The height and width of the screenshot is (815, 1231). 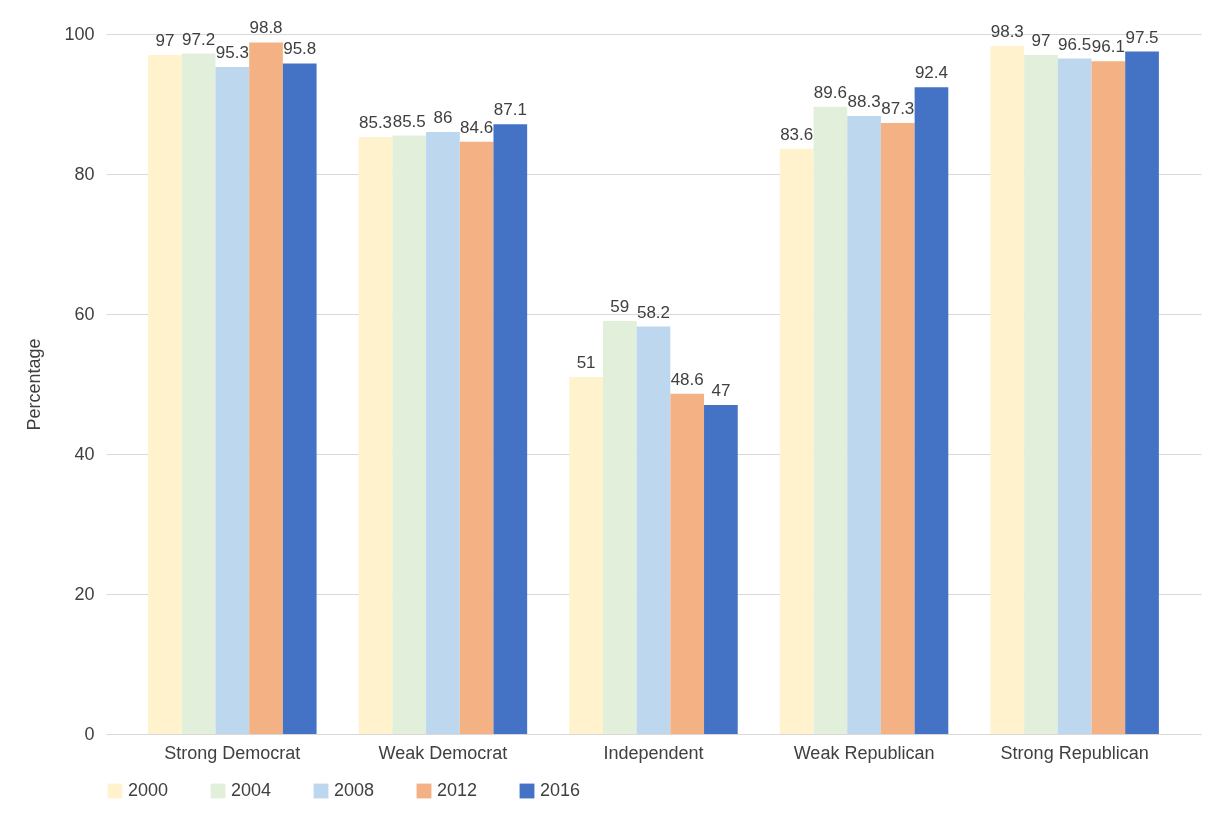 What do you see at coordinates (721, 390) in the screenshot?
I see `data-label: 47` at bounding box center [721, 390].